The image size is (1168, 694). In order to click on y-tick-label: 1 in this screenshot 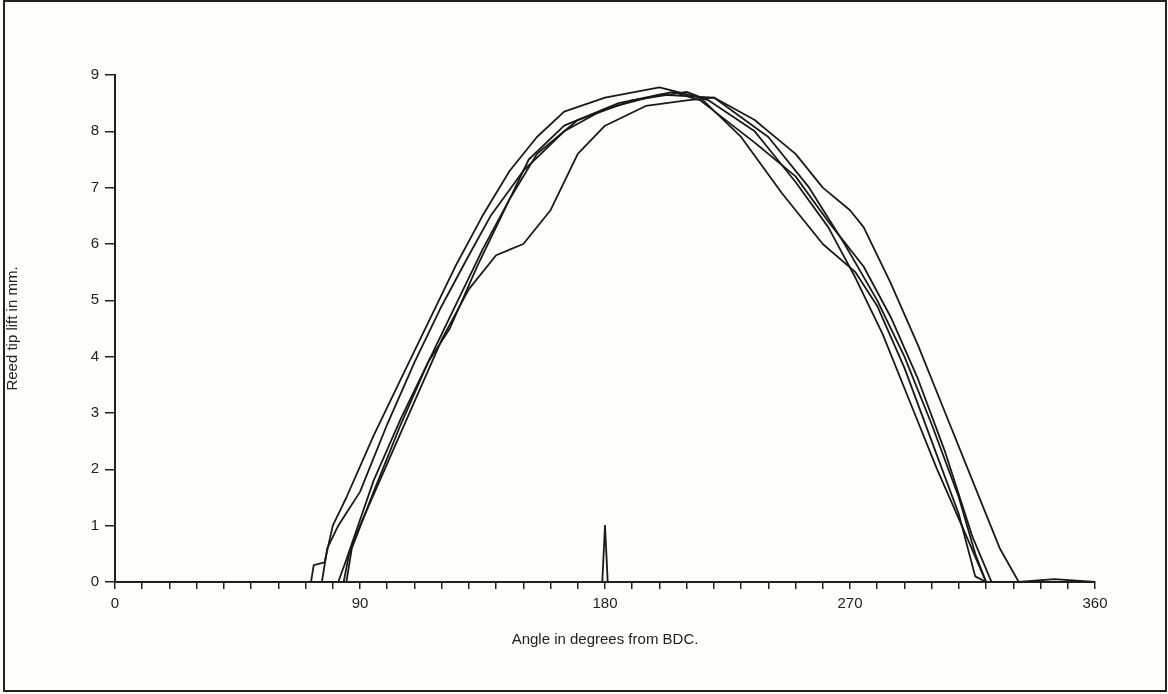, I will do `click(94, 524)`.